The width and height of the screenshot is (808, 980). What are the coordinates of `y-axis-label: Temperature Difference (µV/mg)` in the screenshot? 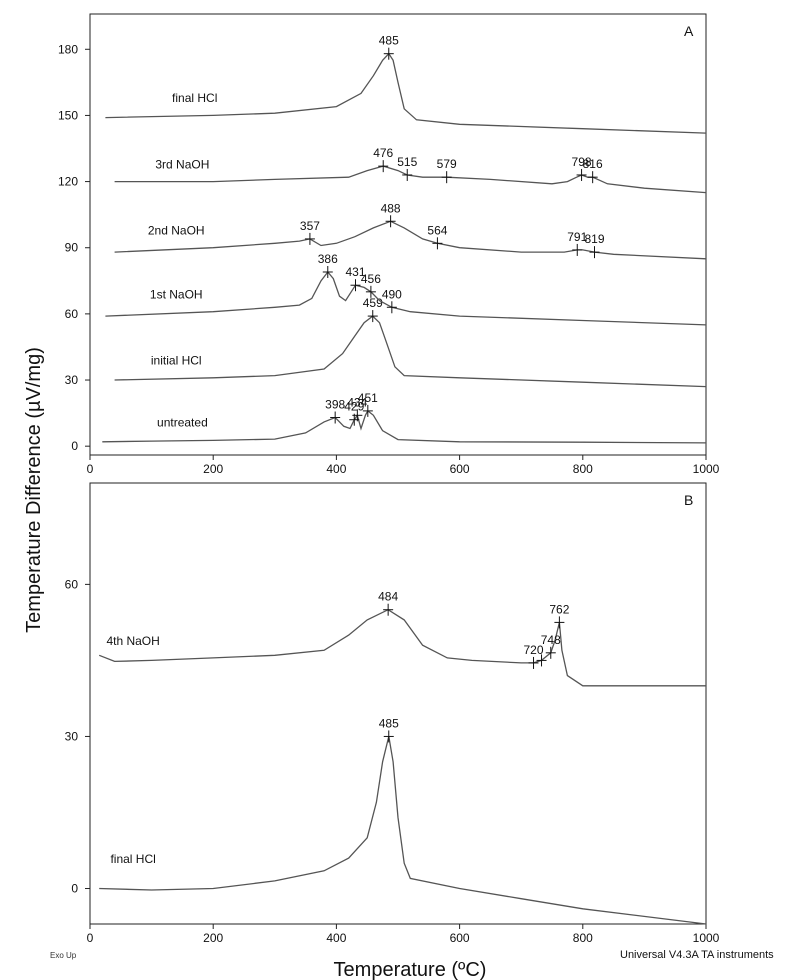 It's located at (34, 490).